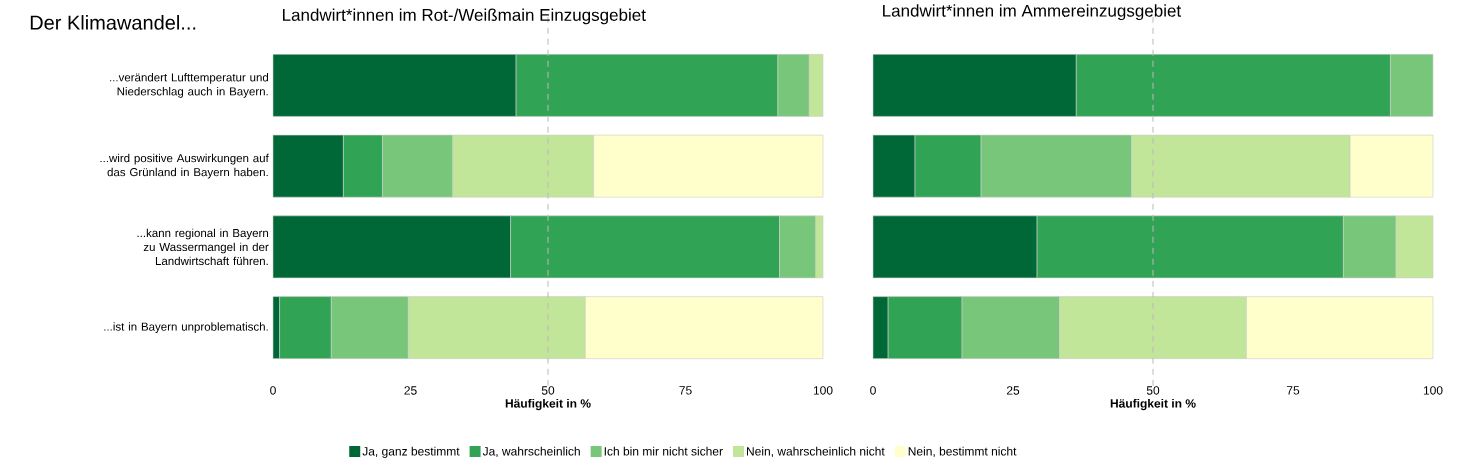  I want to click on y-tick-label: ...wird positive Auswirkungen auf das Grünland in Bayern haben., so click(184, 166).